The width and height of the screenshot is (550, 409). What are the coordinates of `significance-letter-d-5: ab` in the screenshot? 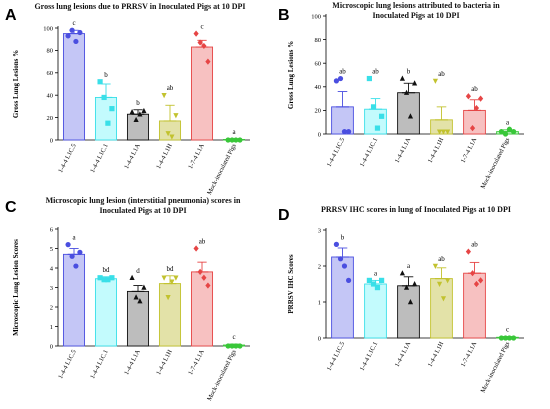 It's located at (474, 245).